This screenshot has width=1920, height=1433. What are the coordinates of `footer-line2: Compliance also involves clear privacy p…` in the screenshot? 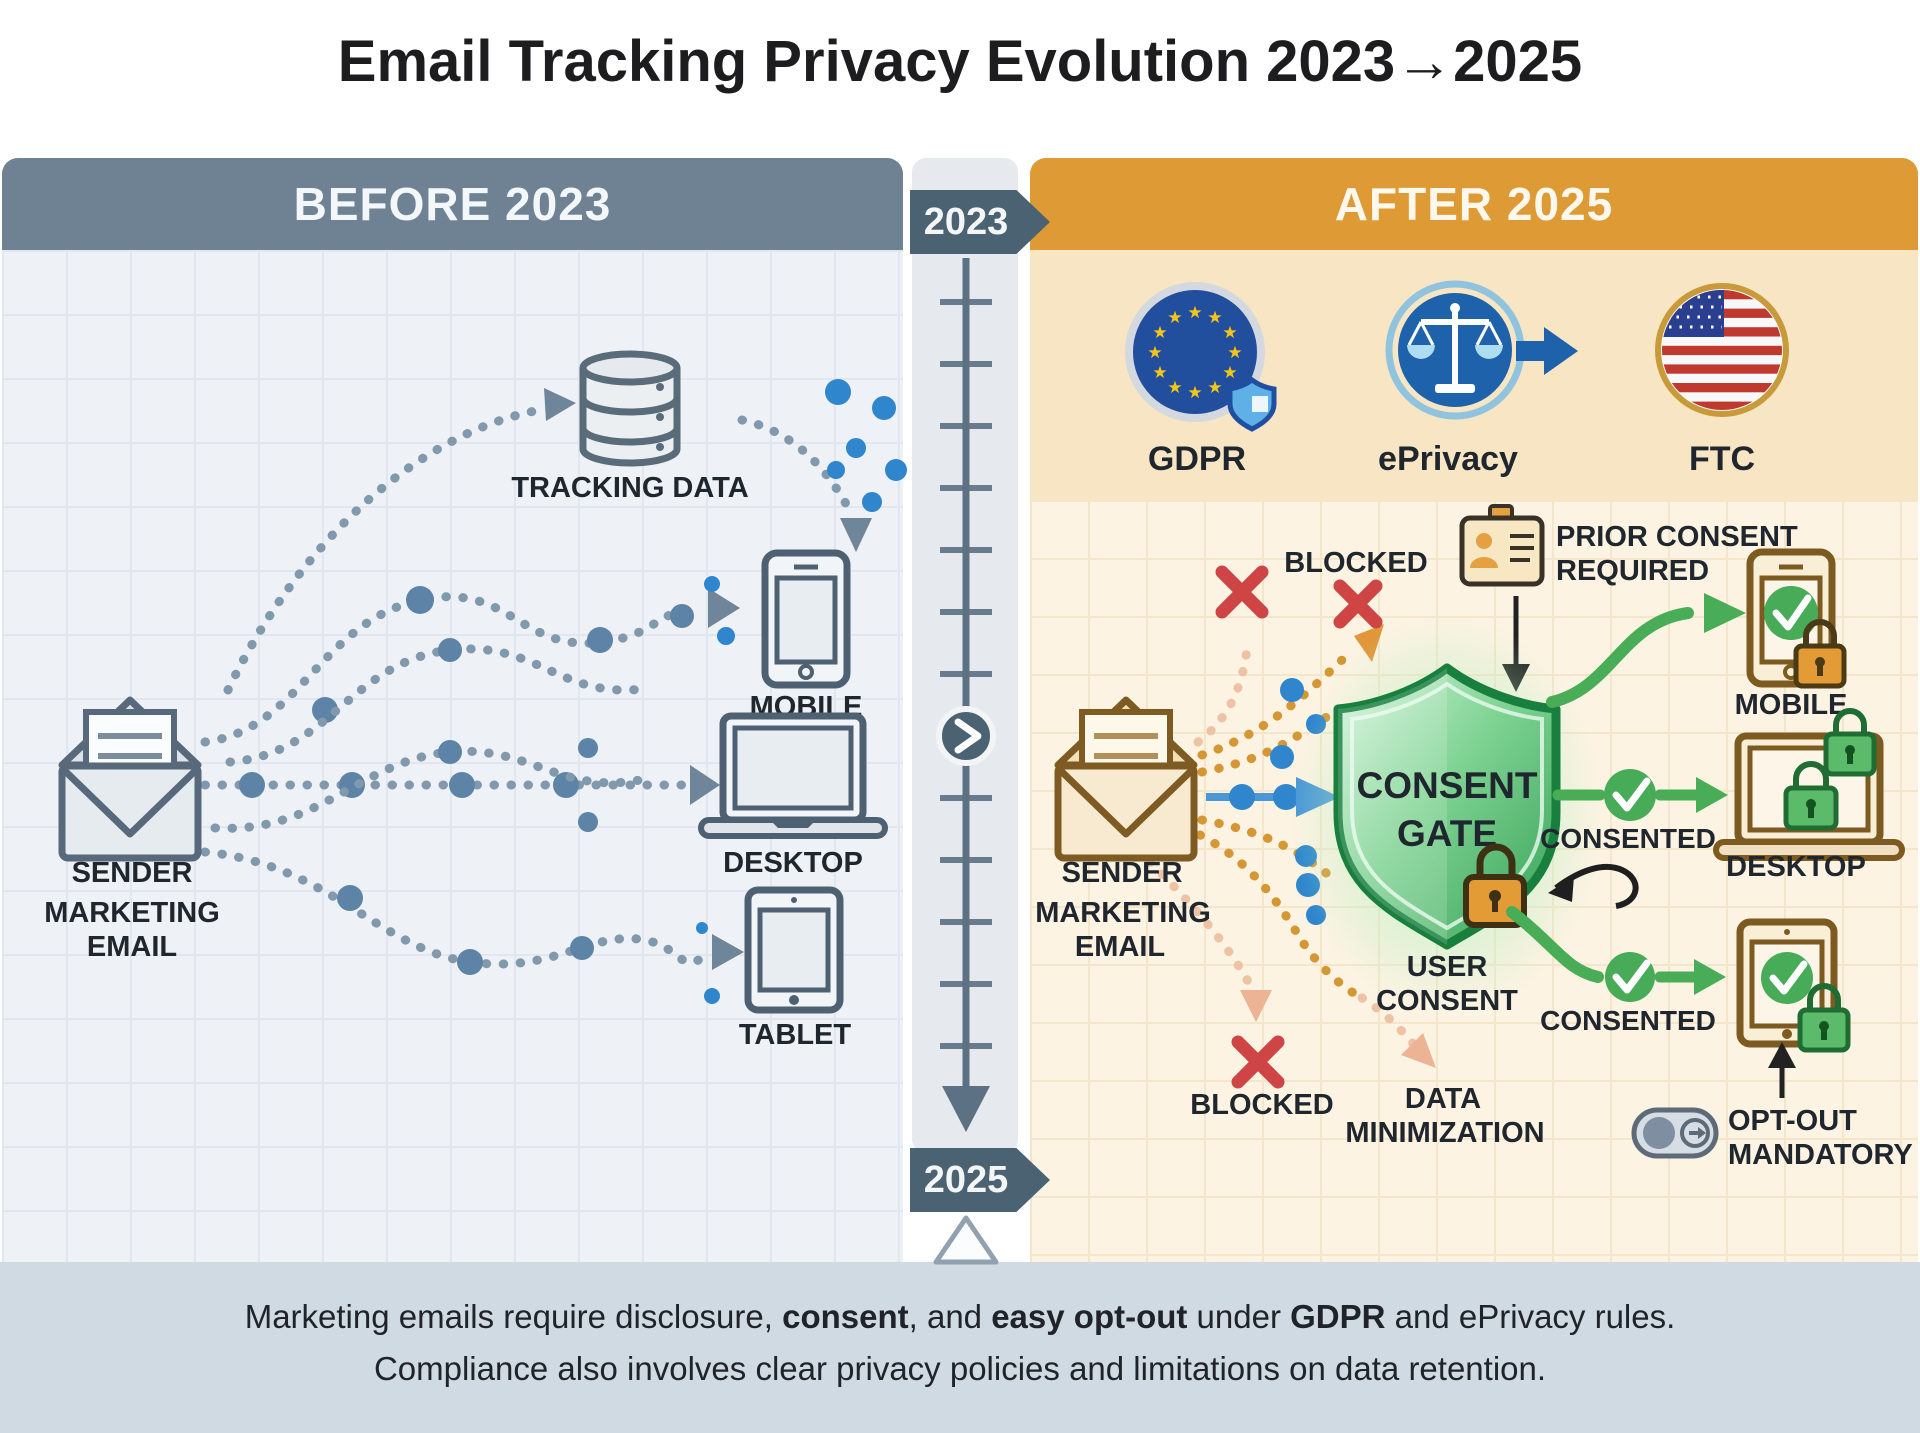 It's located at (960, 1368).